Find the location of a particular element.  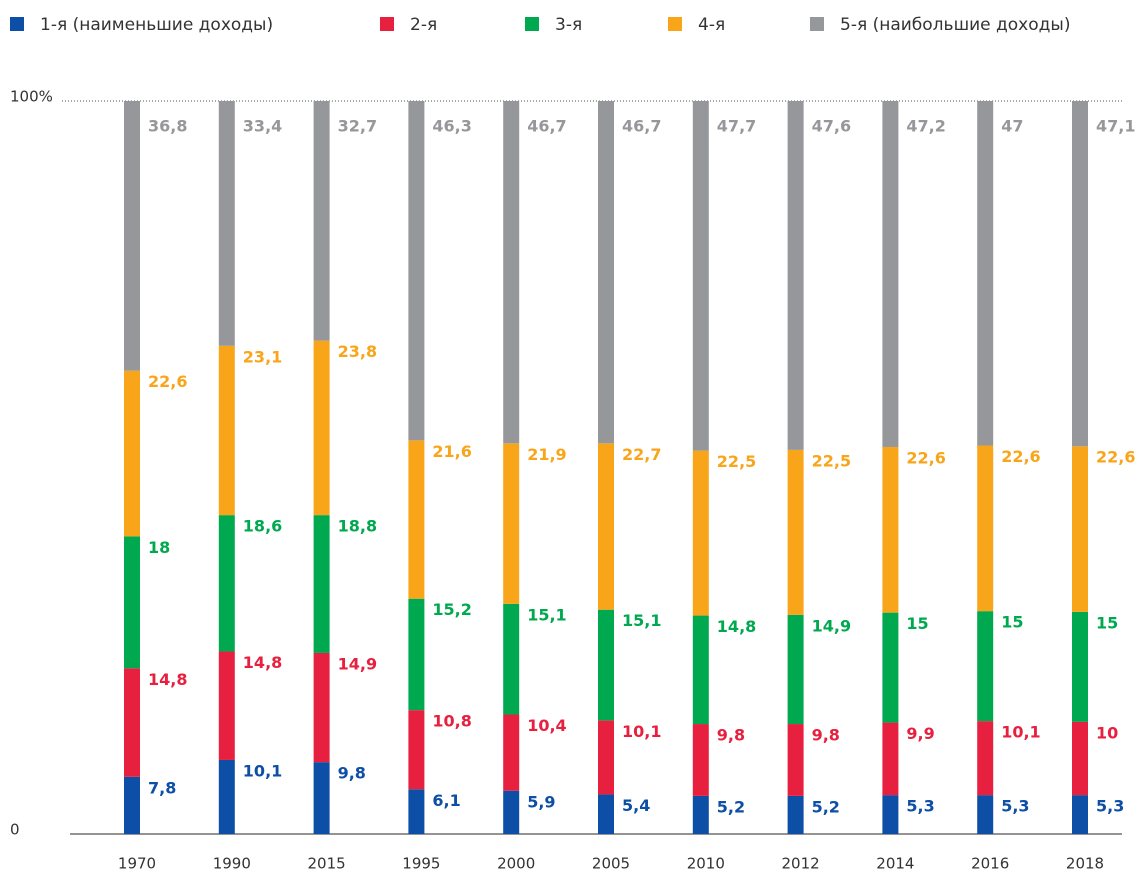

legend-label: 5-я (наибольшие доходы) is located at coordinates (955, 25).